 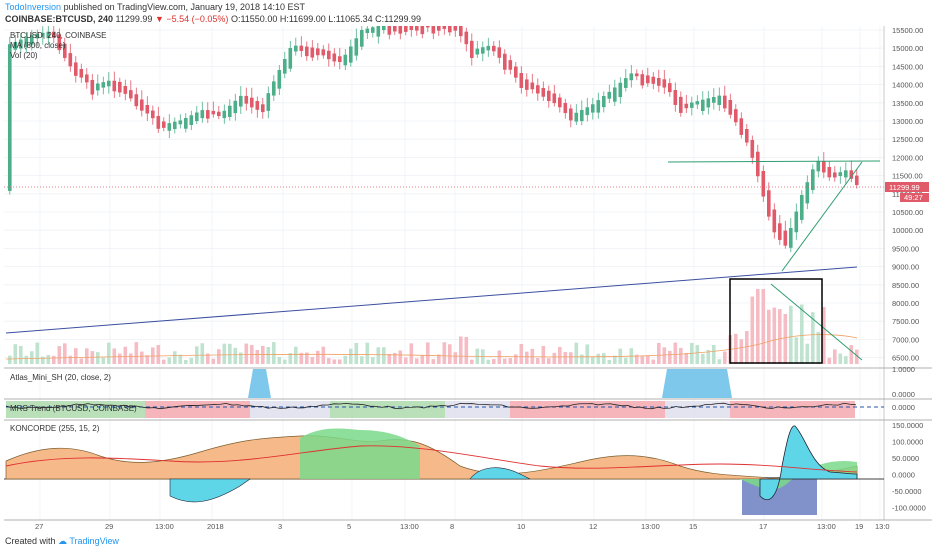 I want to click on low-value: 11065.34, so click(x=354, y=19).